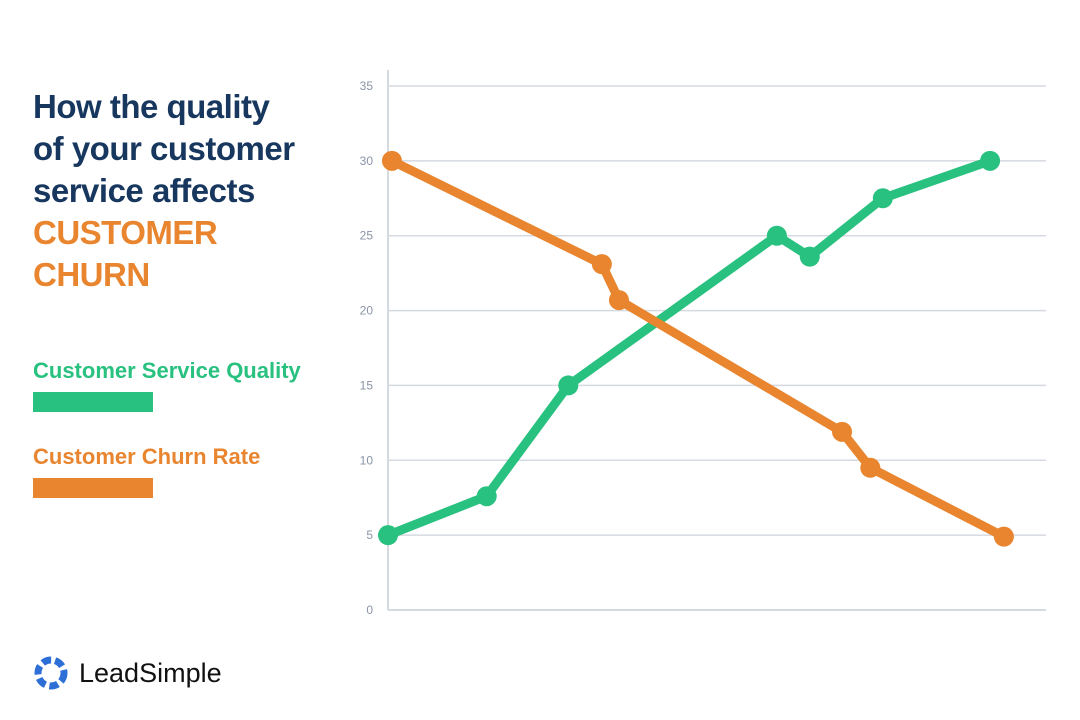 The image size is (1080, 720). I want to click on title-highlight: CUSTOMER, so click(125, 232).